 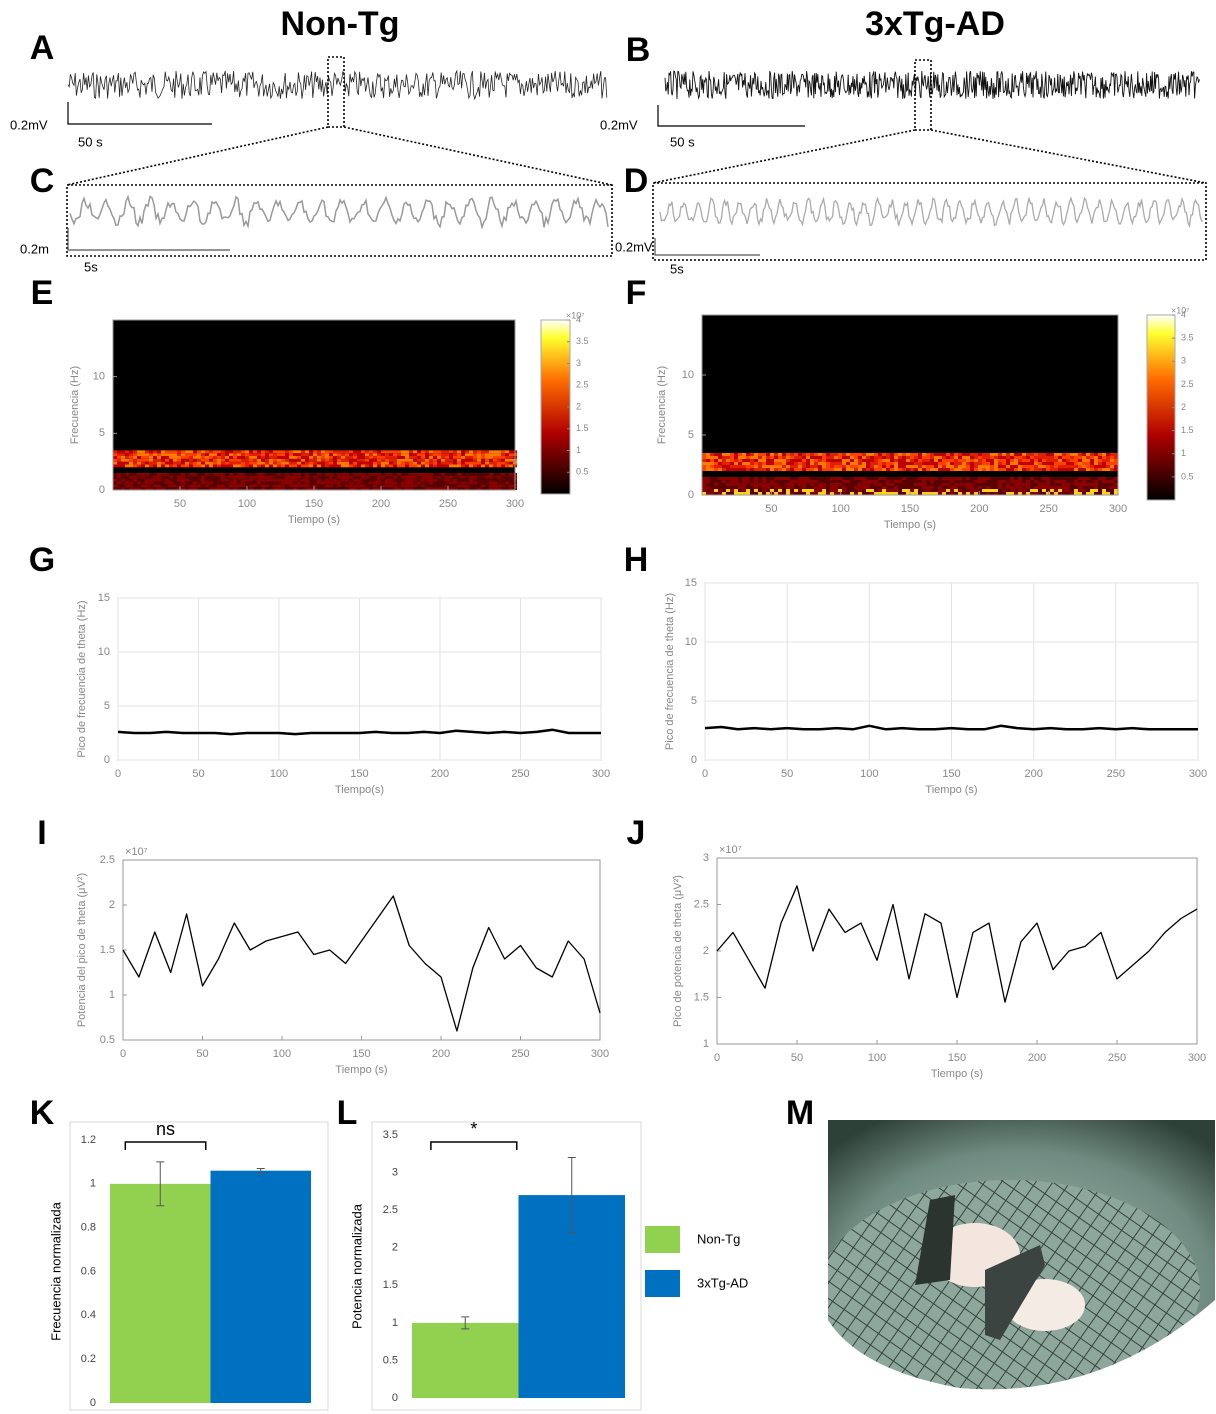 What do you see at coordinates (107, 1040) in the screenshot?
I see `y-tick-label: 0.5` at bounding box center [107, 1040].